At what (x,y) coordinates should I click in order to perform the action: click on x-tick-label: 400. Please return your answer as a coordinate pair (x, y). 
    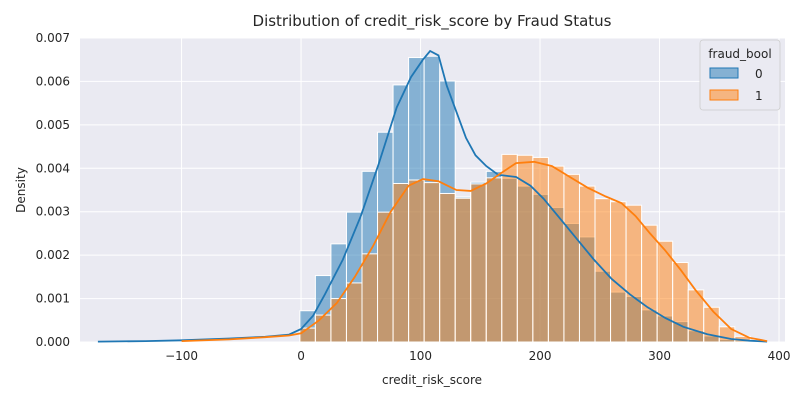
    Looking at the image, I should click on (779, 356).